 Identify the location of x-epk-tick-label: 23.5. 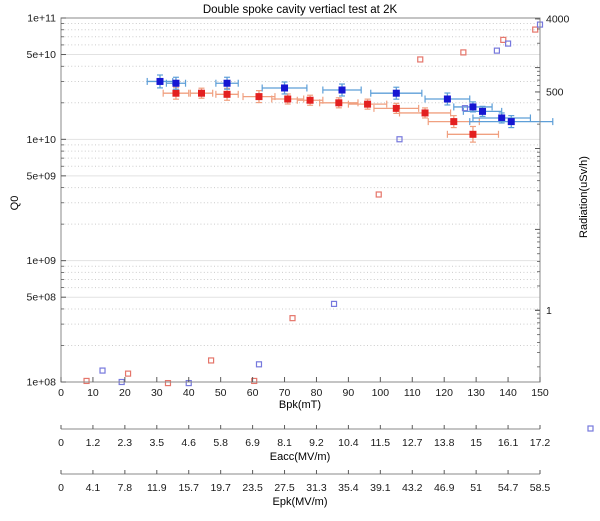
(252, 488).